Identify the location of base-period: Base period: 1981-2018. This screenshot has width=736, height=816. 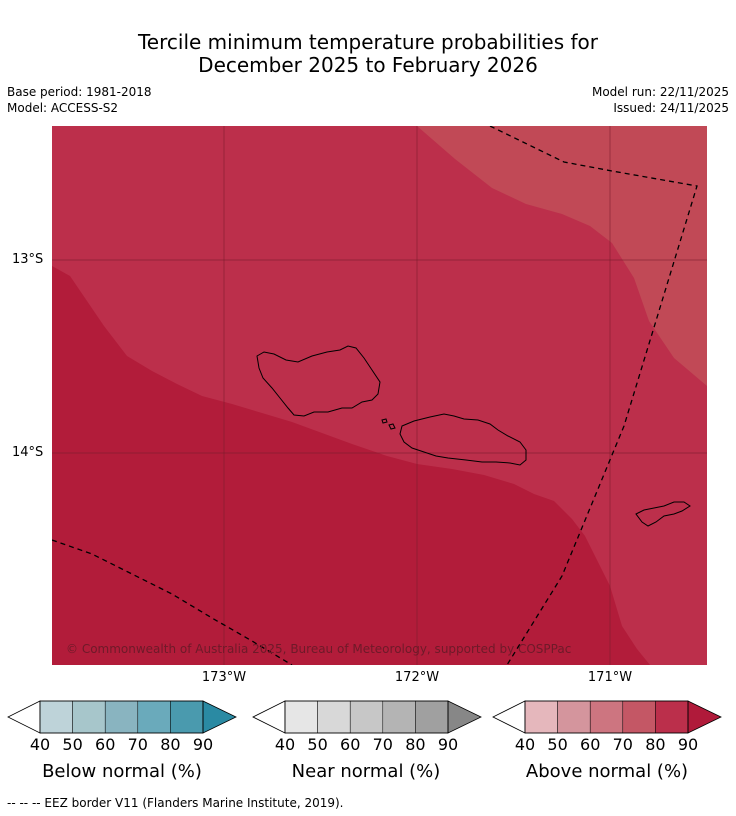
(79, 92).